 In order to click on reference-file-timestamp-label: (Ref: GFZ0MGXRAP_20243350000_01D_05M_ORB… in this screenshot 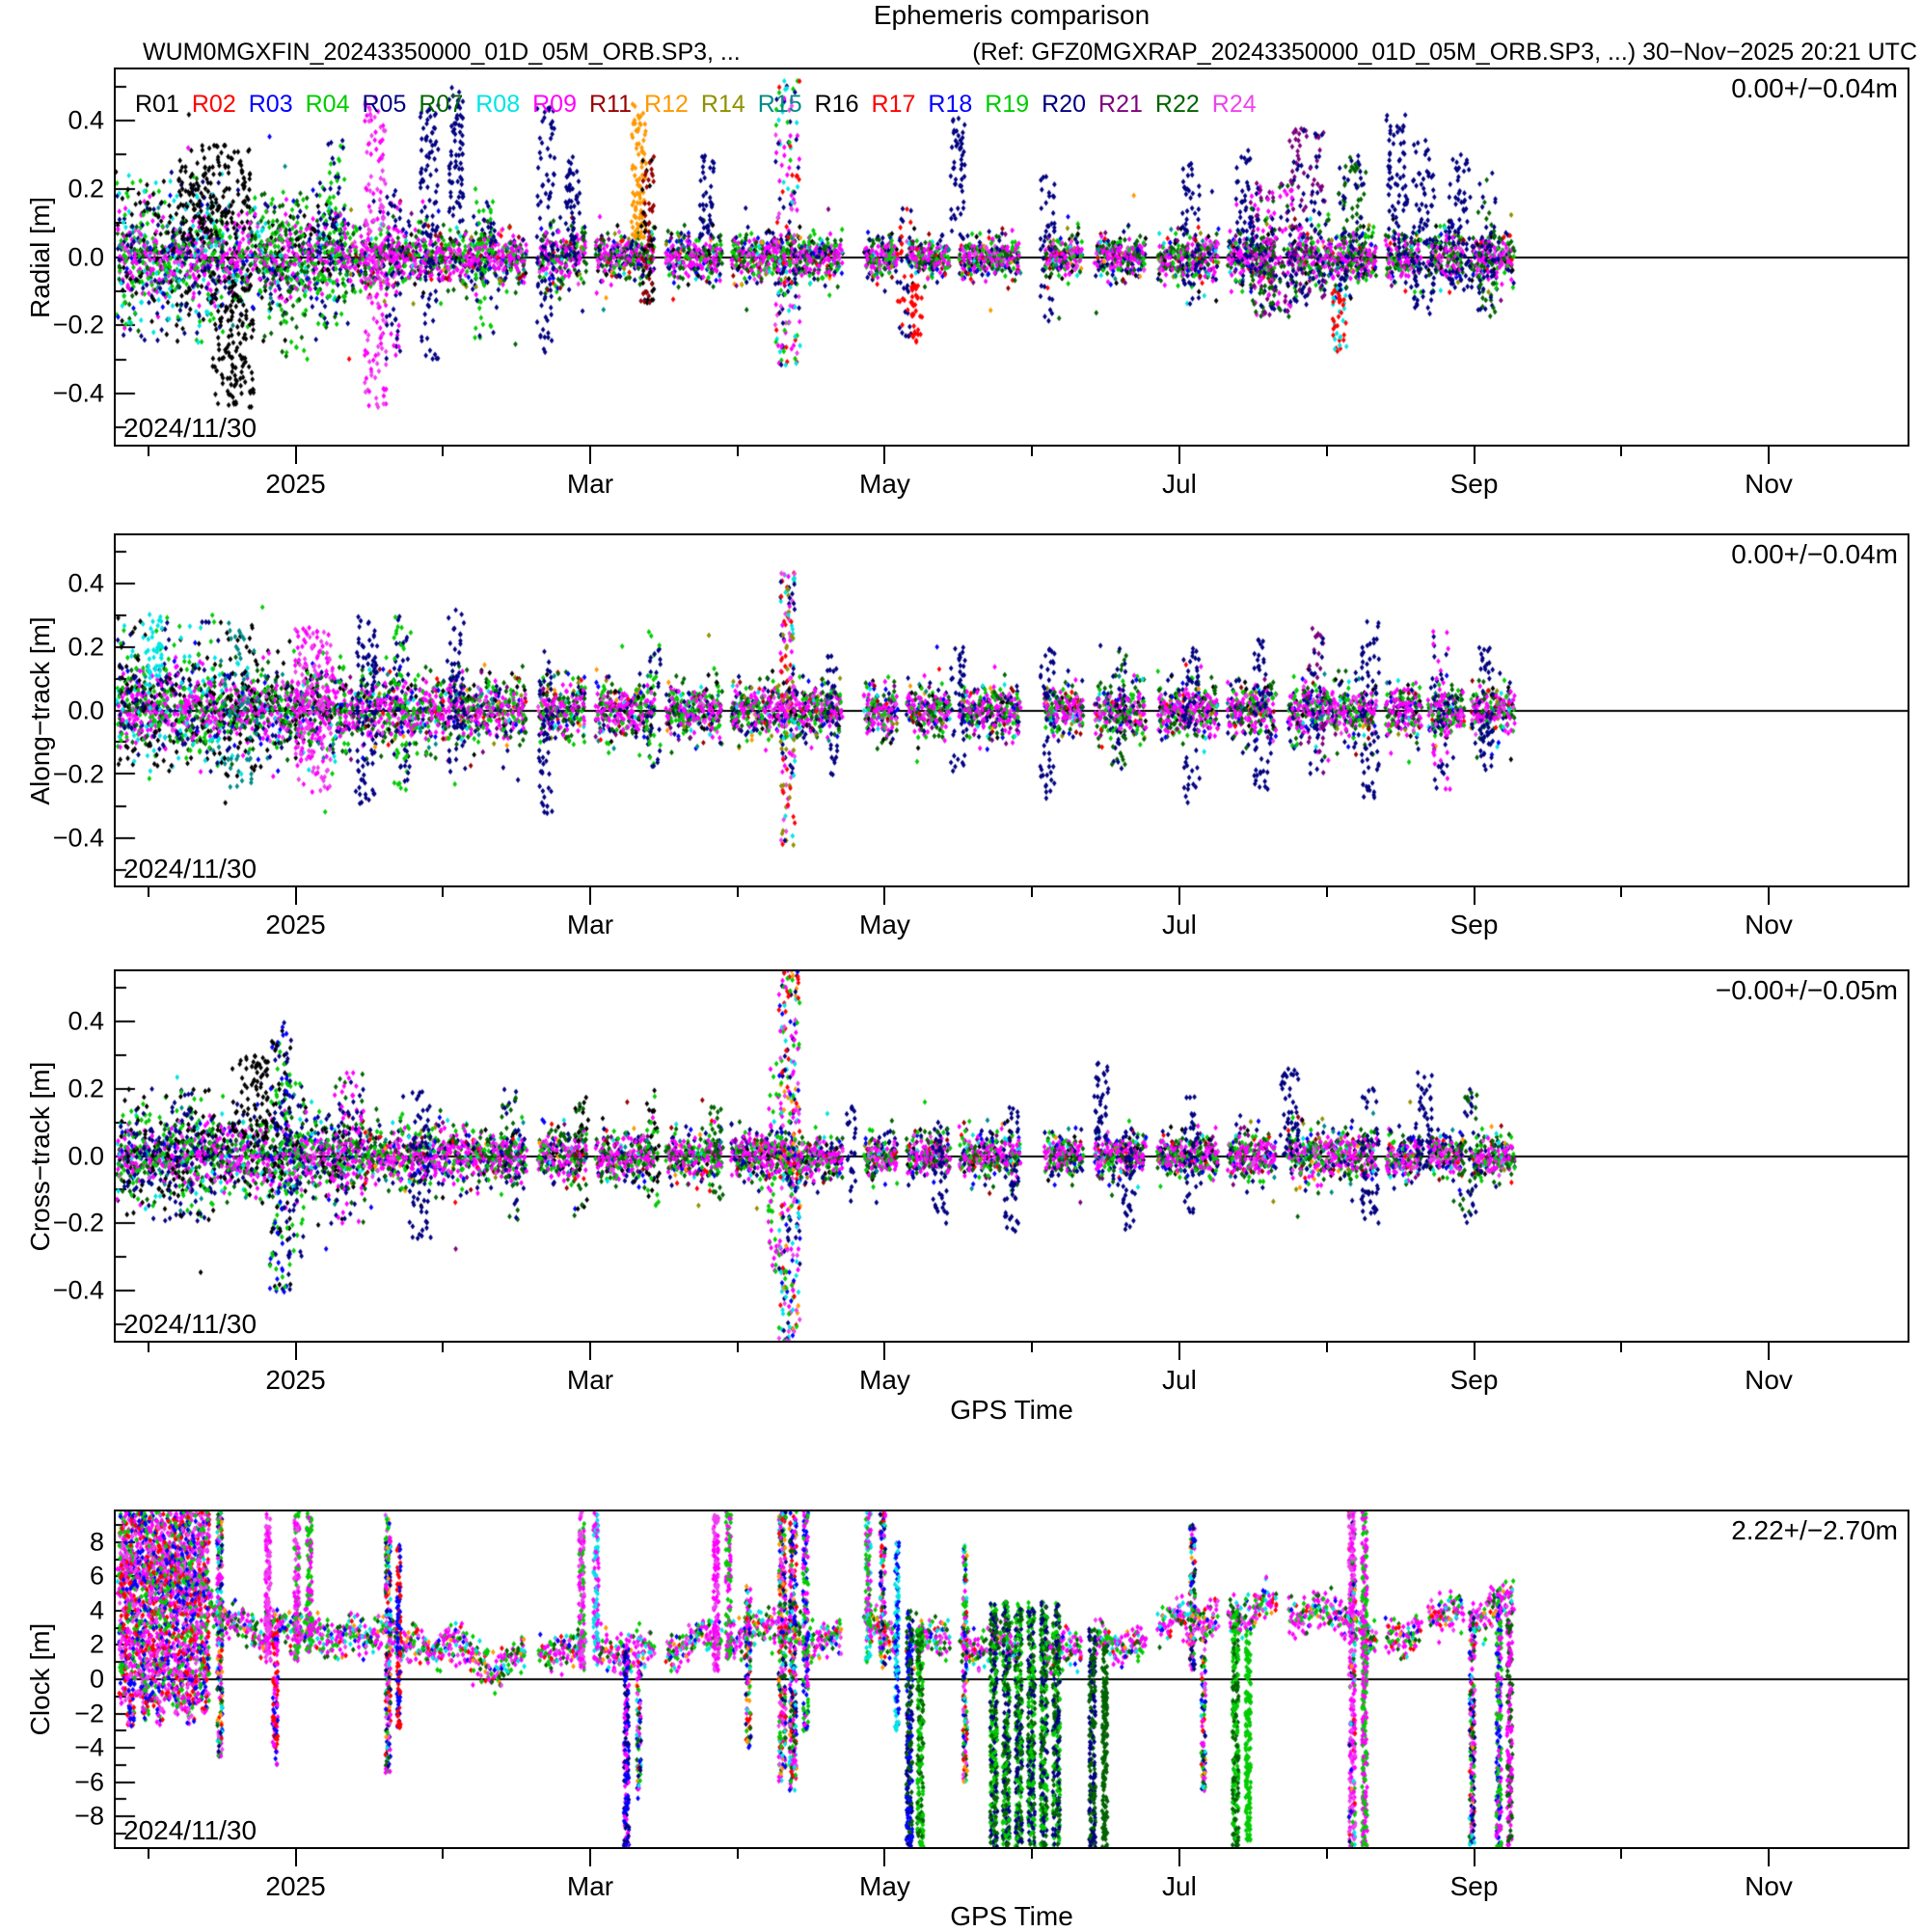, I will do `click(1444, 52)`.